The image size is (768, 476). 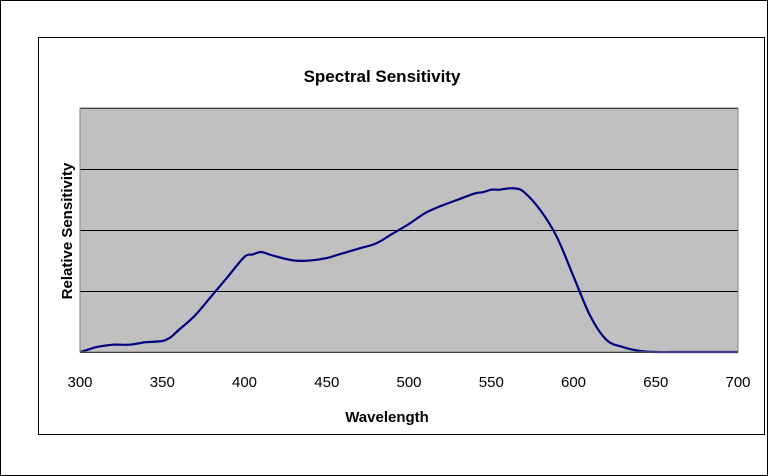 I want to click on x-tick-label-700: 700, so click(x=737, y=382).